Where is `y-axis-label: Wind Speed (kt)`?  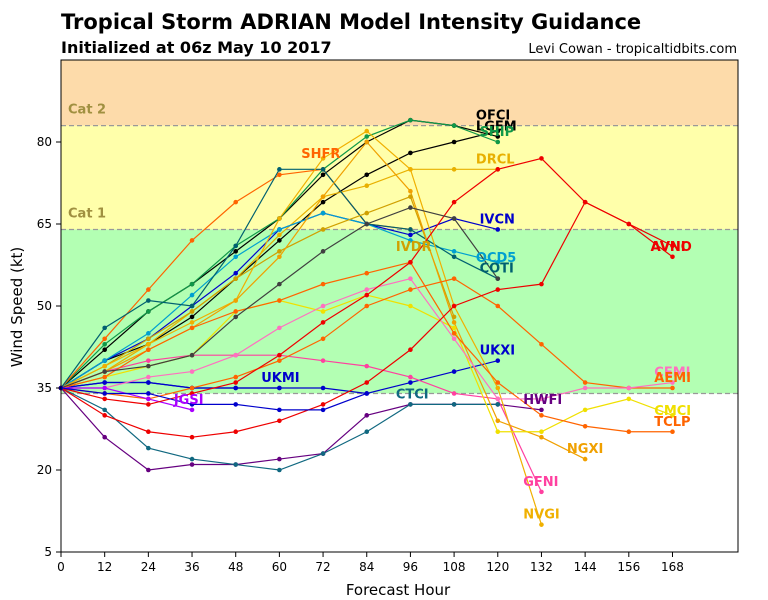
y-axis-label: Wind Speed (kt) is located at coordinates (17, 307).